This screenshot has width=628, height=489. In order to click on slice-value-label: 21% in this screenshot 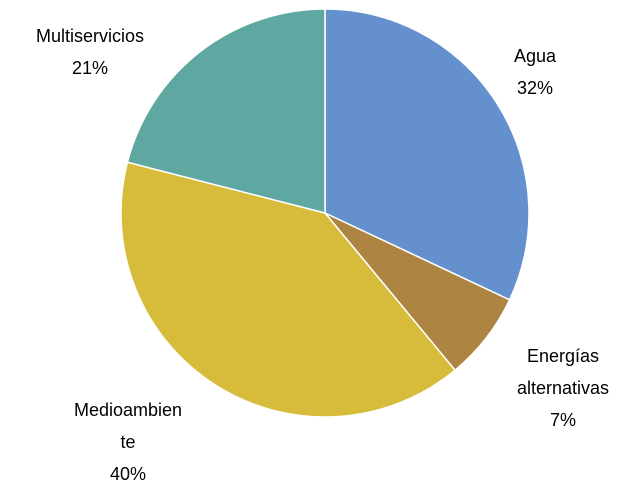, I will do `click(90, 68)`.